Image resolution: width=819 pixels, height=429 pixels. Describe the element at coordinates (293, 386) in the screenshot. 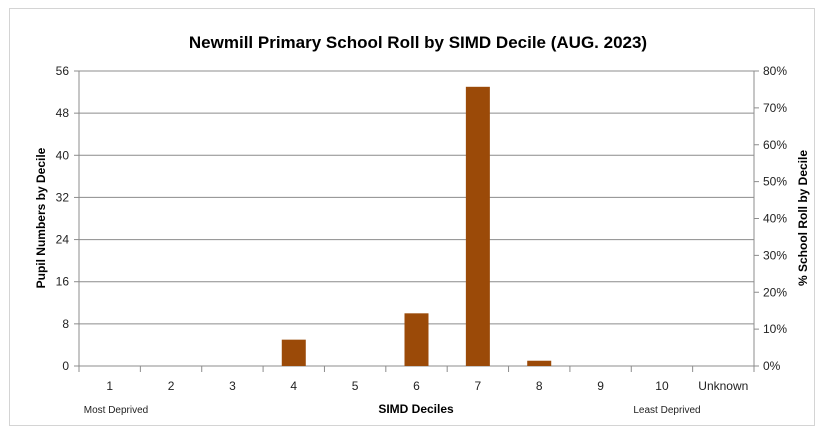

I see `x-tick-label: 4` at that location.